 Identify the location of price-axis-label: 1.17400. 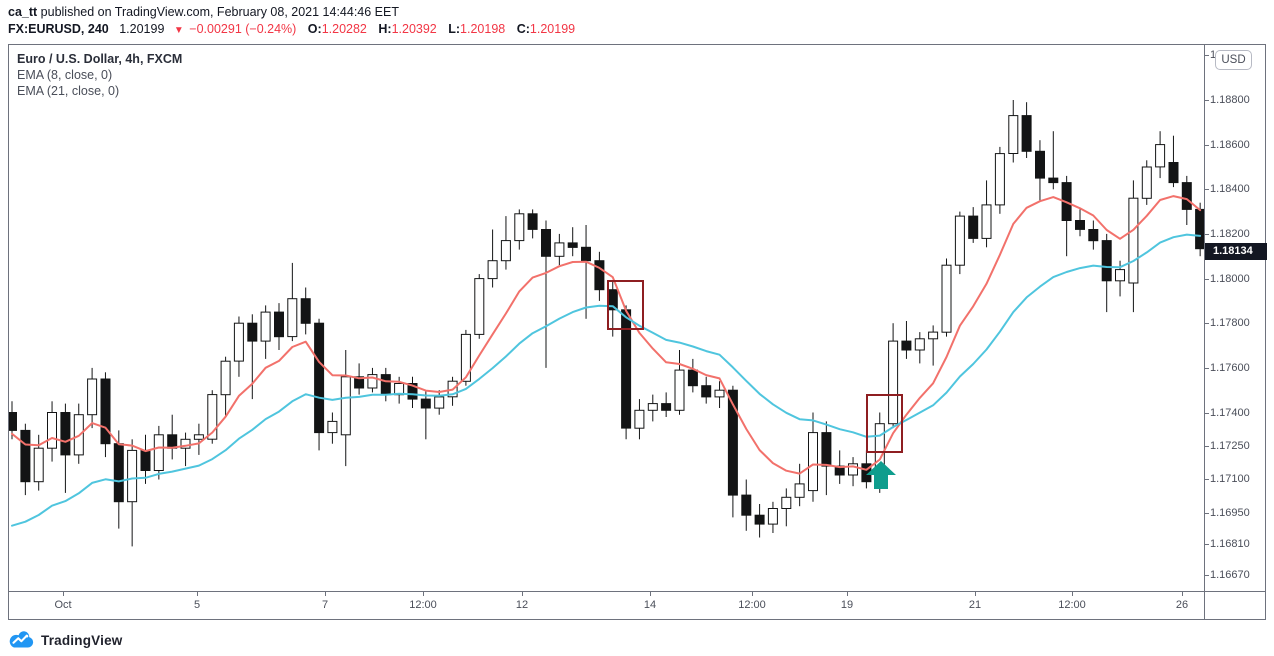
(1230, 413).